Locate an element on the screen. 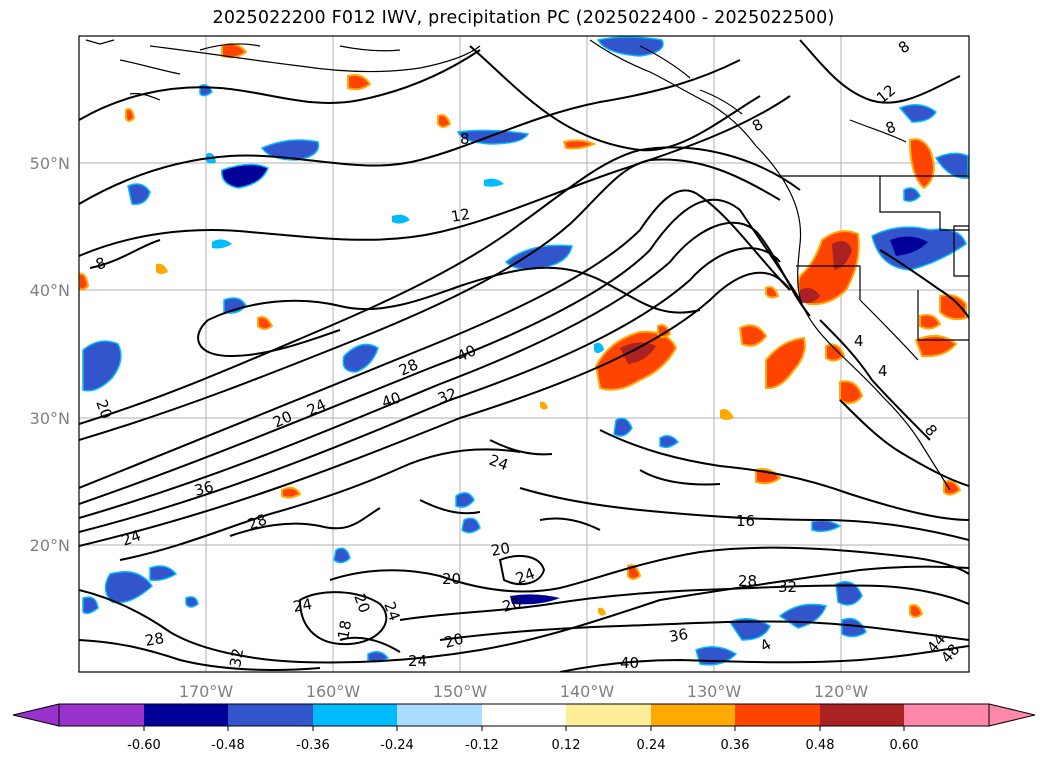  lat-label: 50°N is located at coordinates (50, 163).